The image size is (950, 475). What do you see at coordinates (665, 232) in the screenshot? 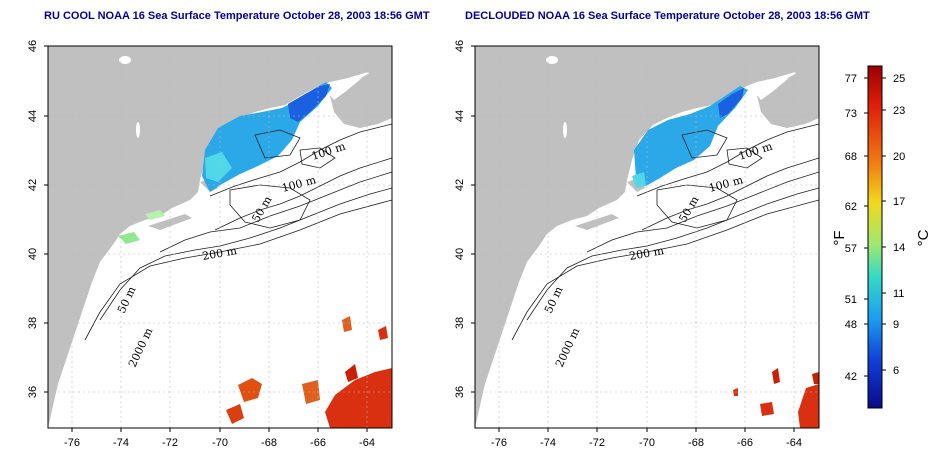
I see `right-bathymetry-contours` at bounding box center [665, 232].